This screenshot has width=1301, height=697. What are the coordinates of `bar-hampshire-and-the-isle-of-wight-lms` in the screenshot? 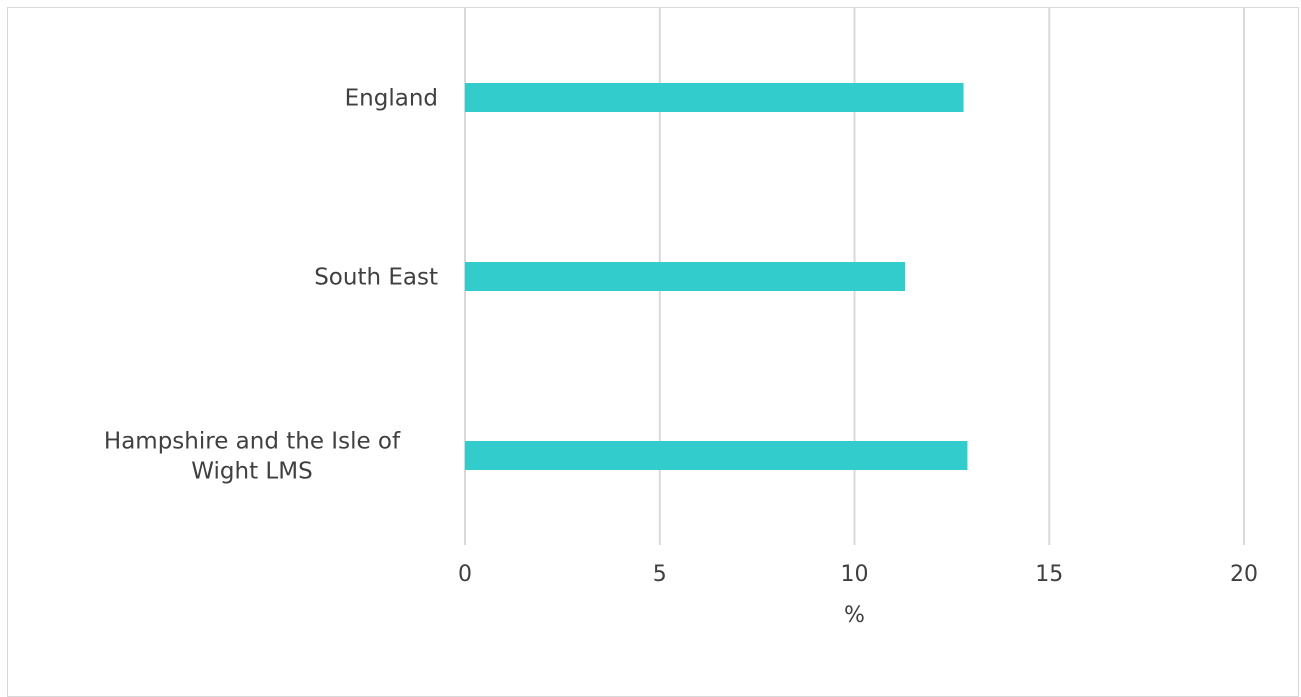 It's located at (716, 455).